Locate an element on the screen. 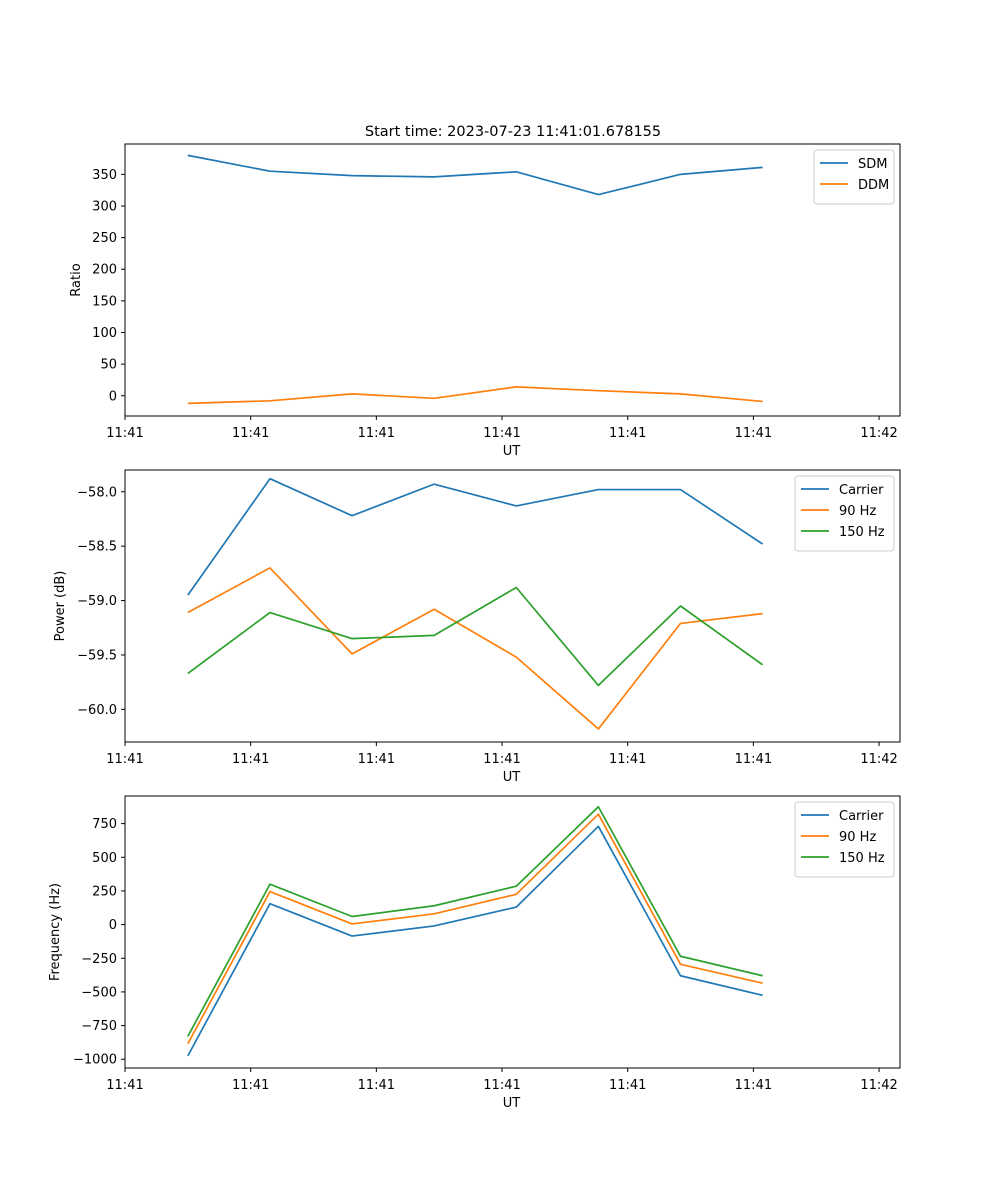  y-tick-label: −59.5 is located at coordinates (97, 655).